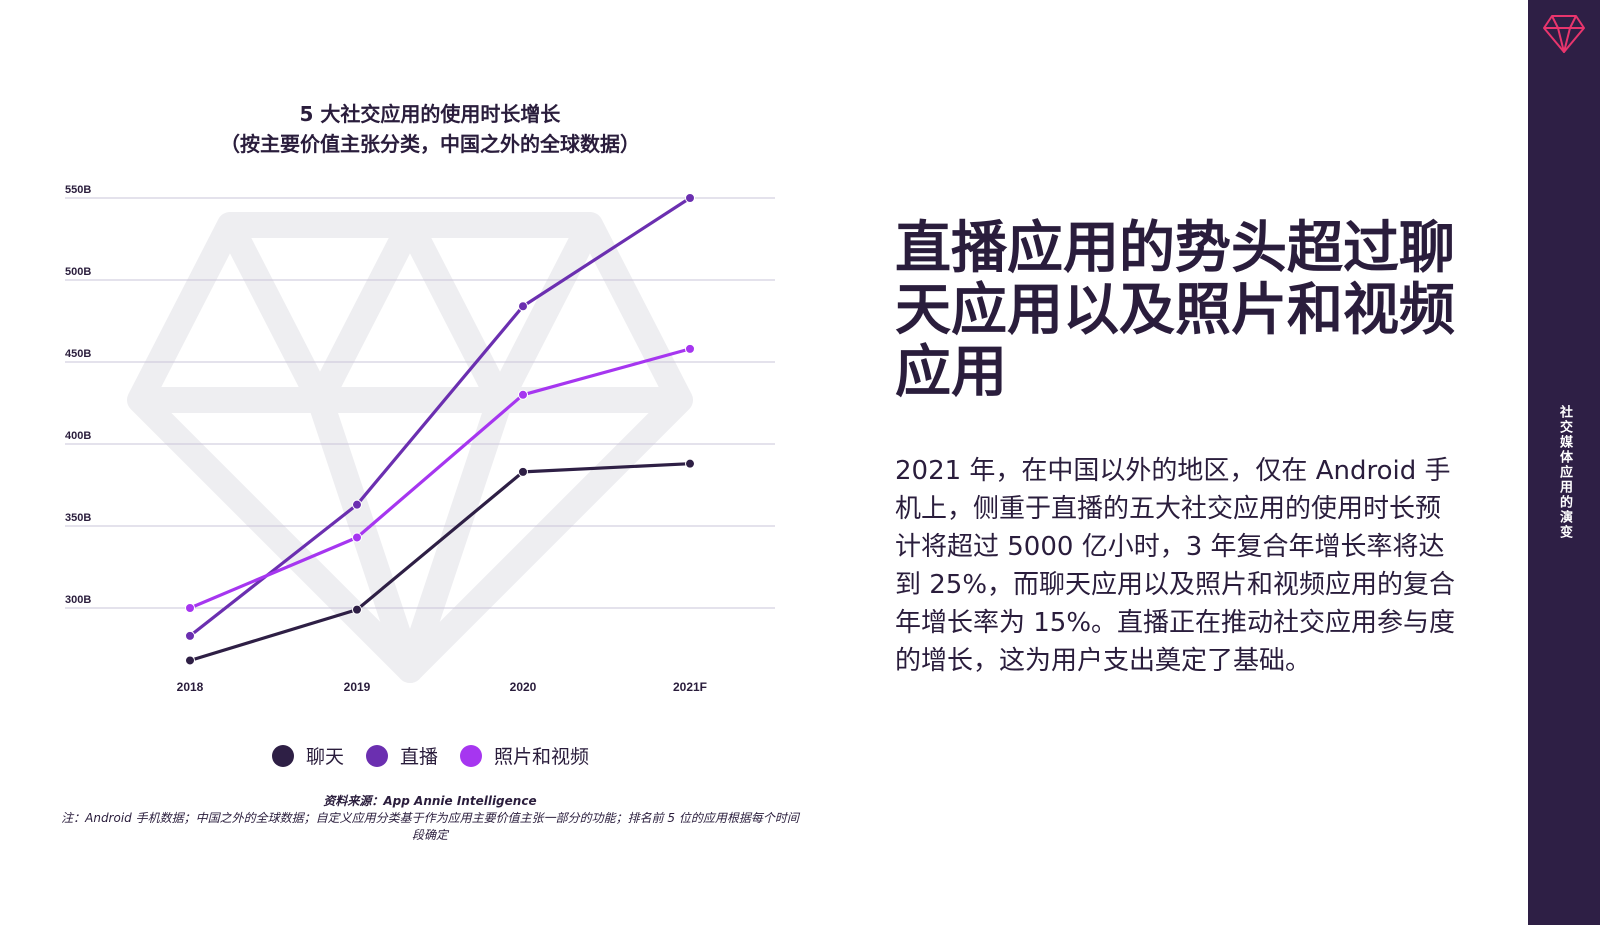  Describe the element at coordinates (1564, 34) in the screenshot. I see `diamond-logo-icon` at that location.